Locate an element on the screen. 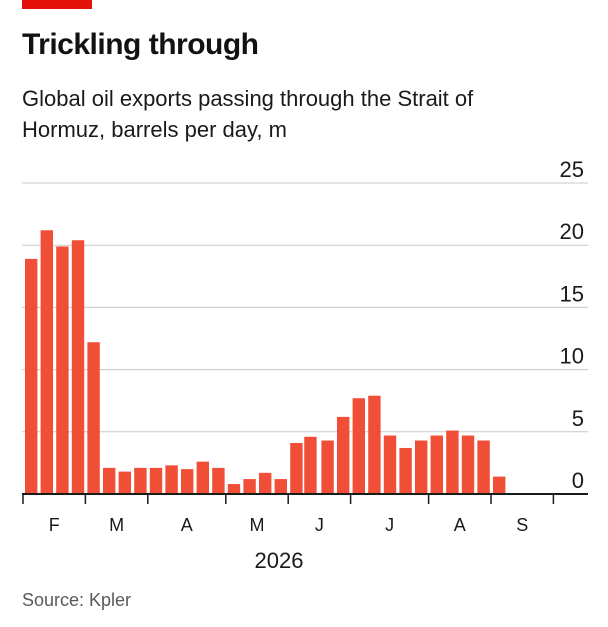 This screenshot has width=608, height=627. y-tick-label: 25 is located at coordinates (572, 169).